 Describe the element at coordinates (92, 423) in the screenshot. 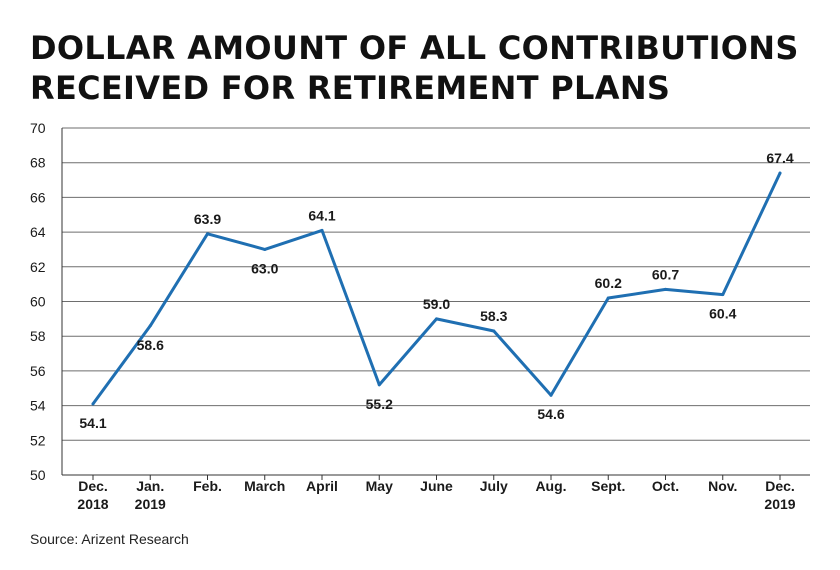

I see `data-label: 54.1` at that location.